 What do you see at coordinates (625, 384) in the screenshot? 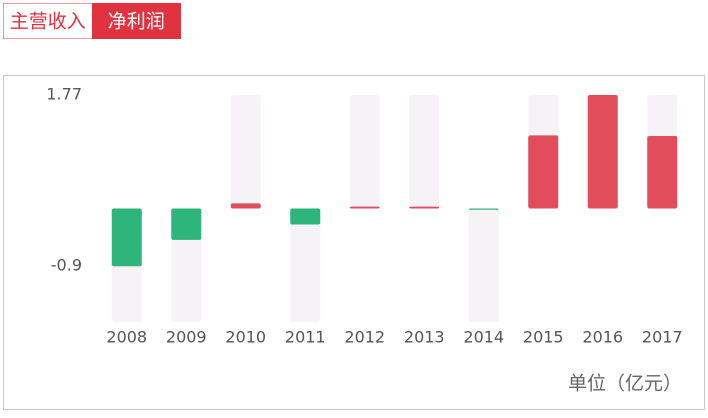
I see `unit-label: 单位（亿元）` at bounding box center [625, 384].